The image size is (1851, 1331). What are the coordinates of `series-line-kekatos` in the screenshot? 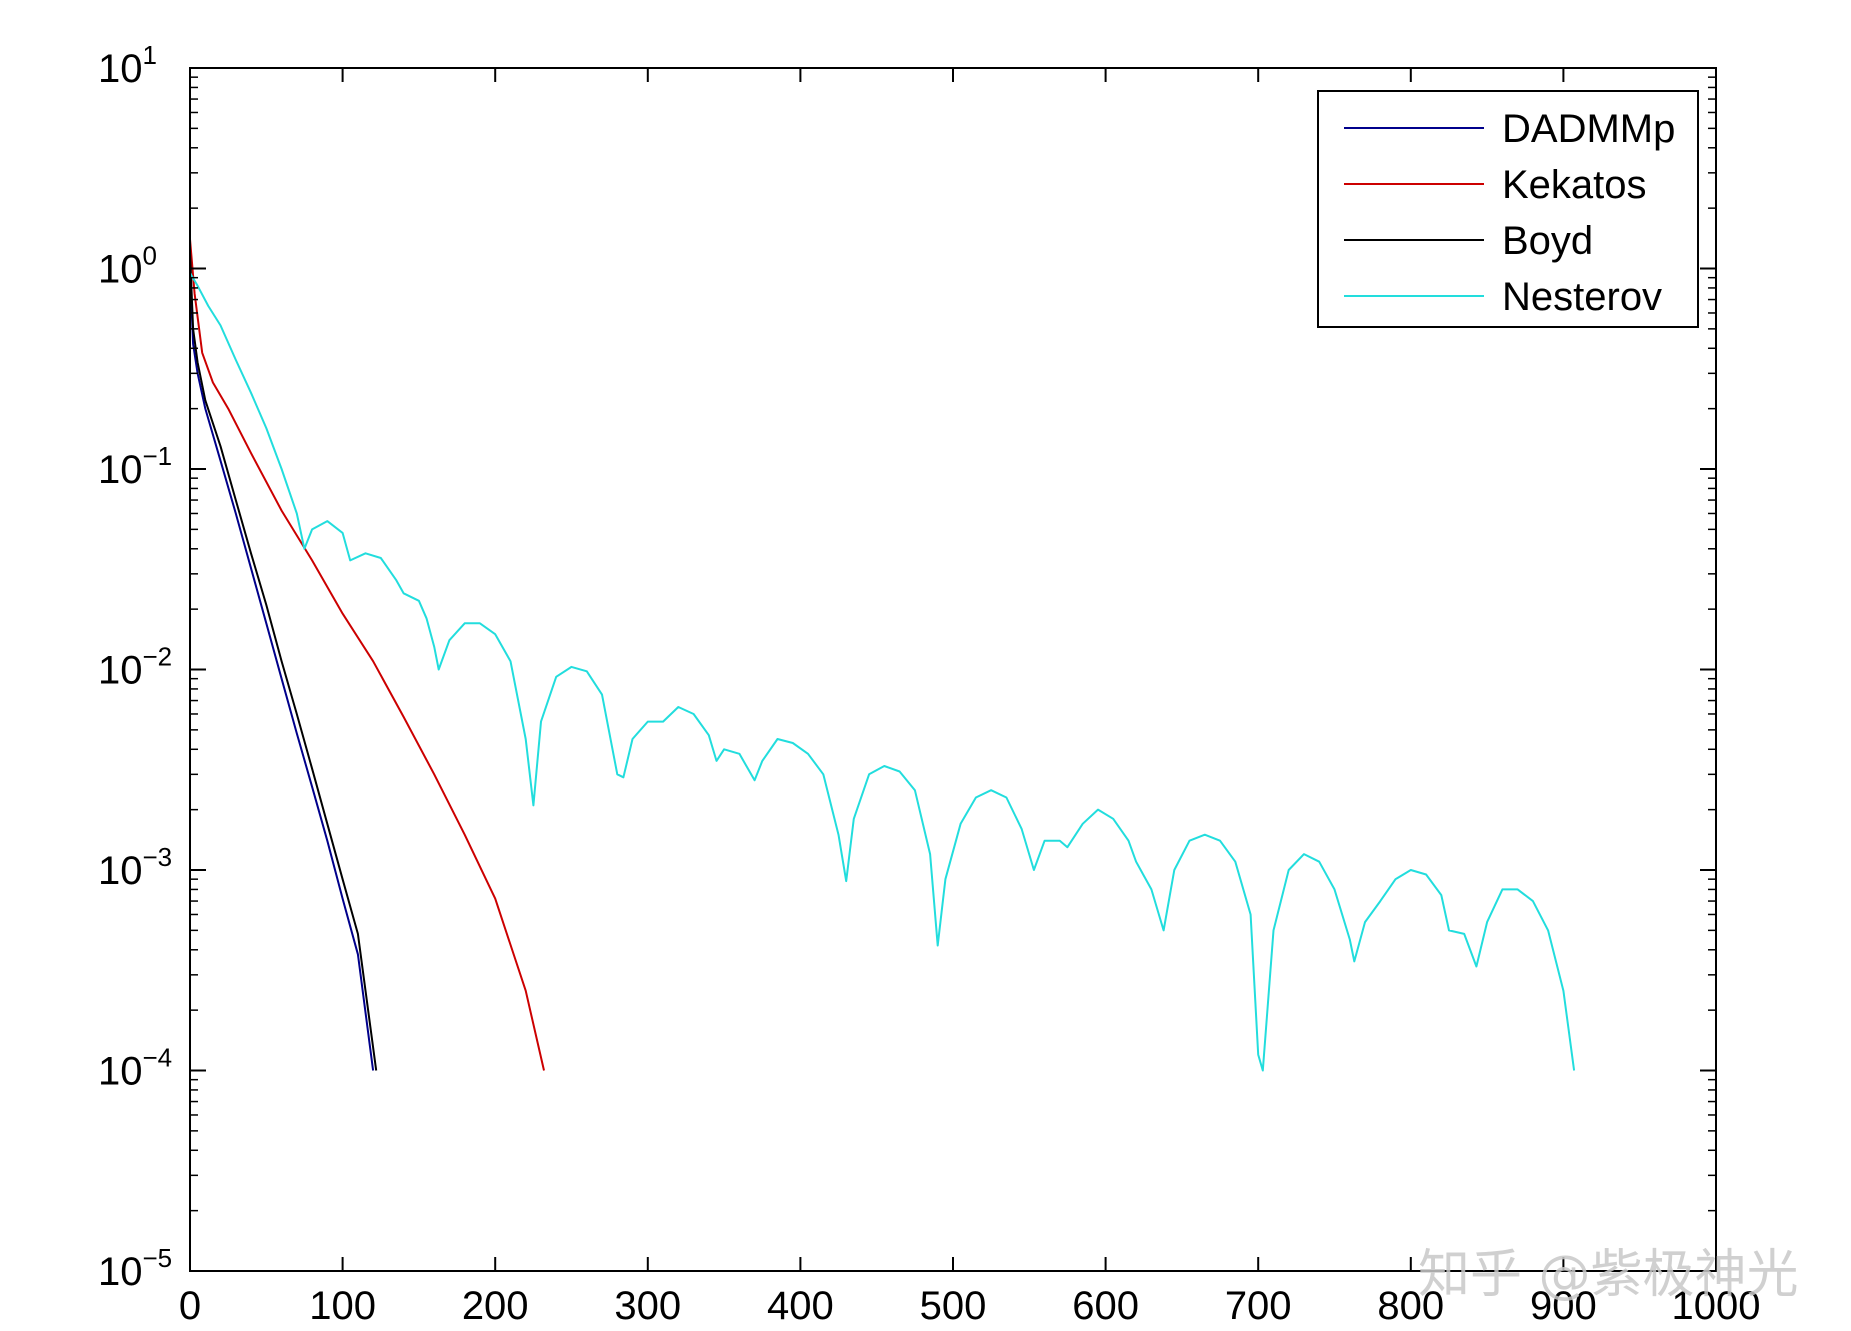 It's located at (367, 655).